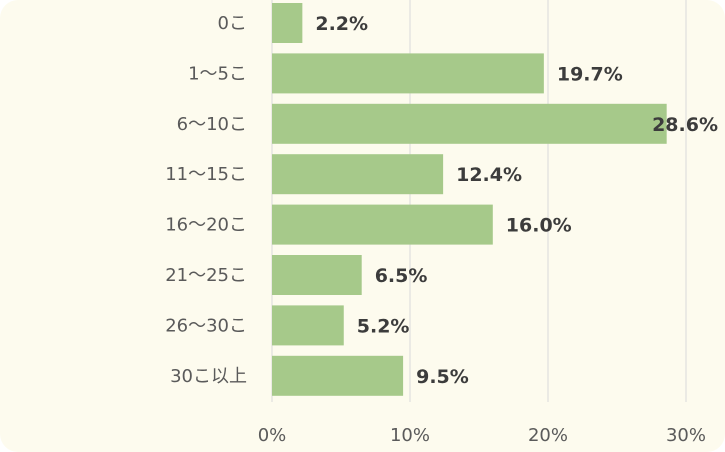  Describe the element at coordinates (272, 435) in the screenshot. I see `x-tick-label: 0%` at that location.